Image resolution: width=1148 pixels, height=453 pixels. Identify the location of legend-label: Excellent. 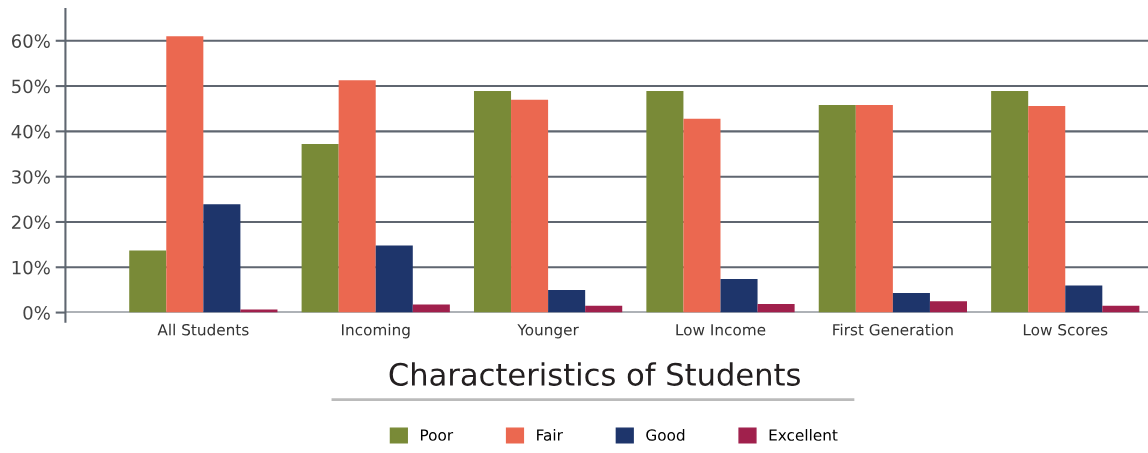
(803, 434).